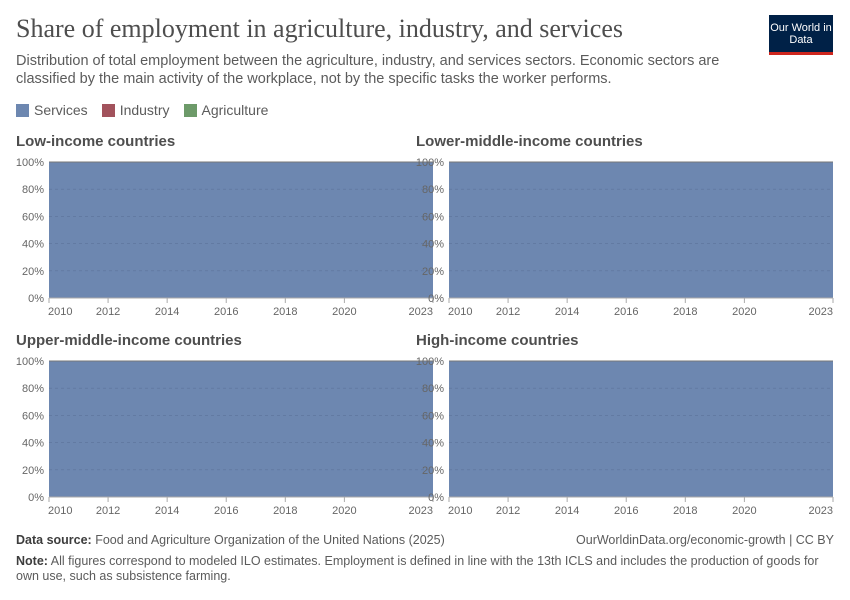 The image size is (850, 600). What do you see at coordinates (129, 340) in the screenshot?
I see `panel-title: Upper-middle-income countries` at bounding box center [129, 340].